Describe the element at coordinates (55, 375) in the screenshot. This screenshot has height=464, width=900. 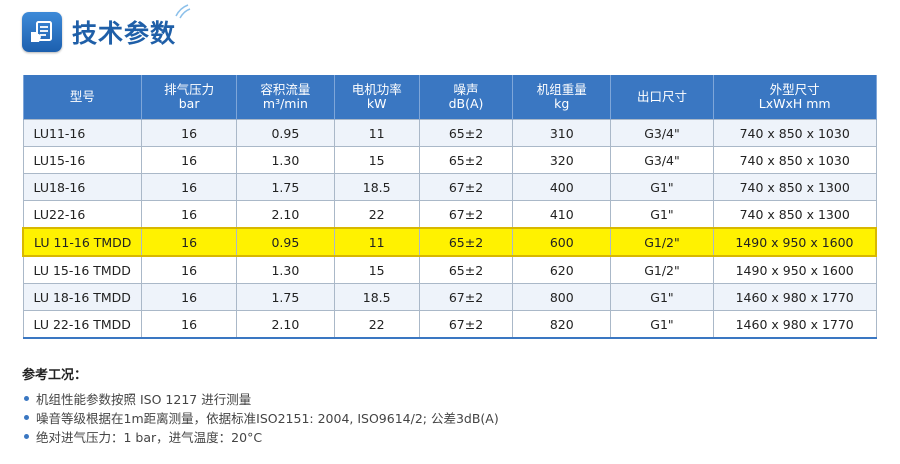
I see `notes-title: 参考工况：` at that location.